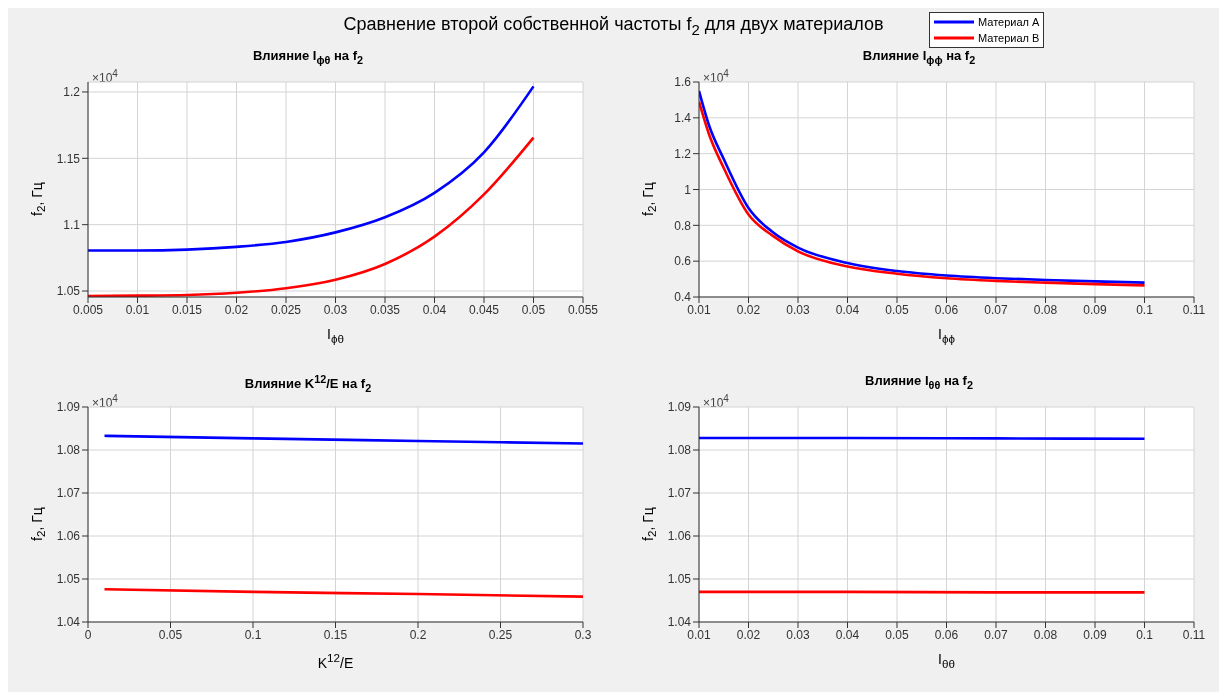 The image size is (1227, 700). Describe the element at coordinates (1009, 38) in the screenshot. I see `legend-label: Материал B` at that location.